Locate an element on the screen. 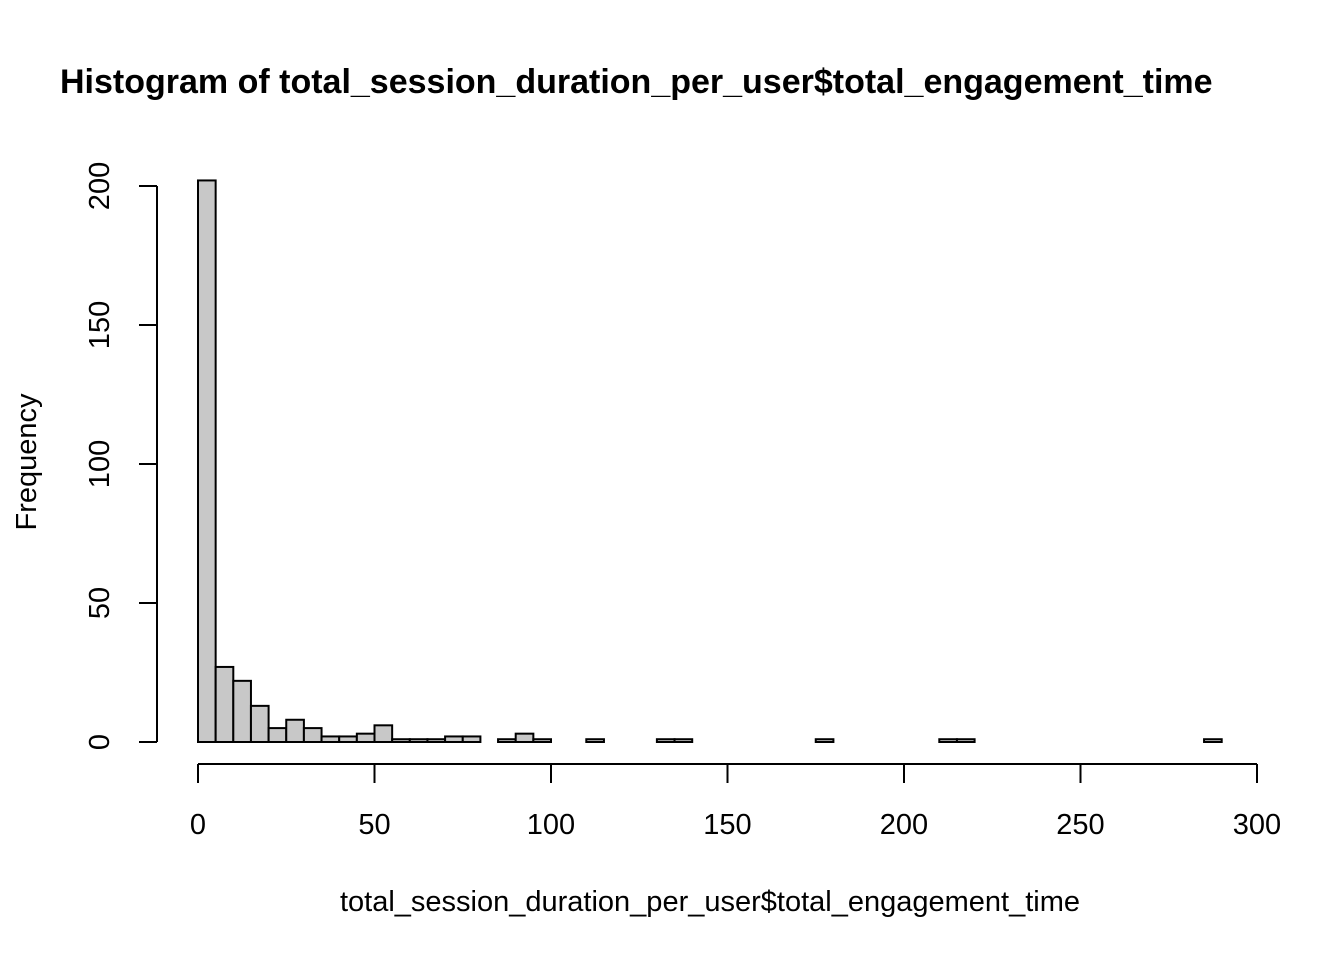 The image size is (1344, 960). x-tick-label: 100 is located at coordinates (551, 825).